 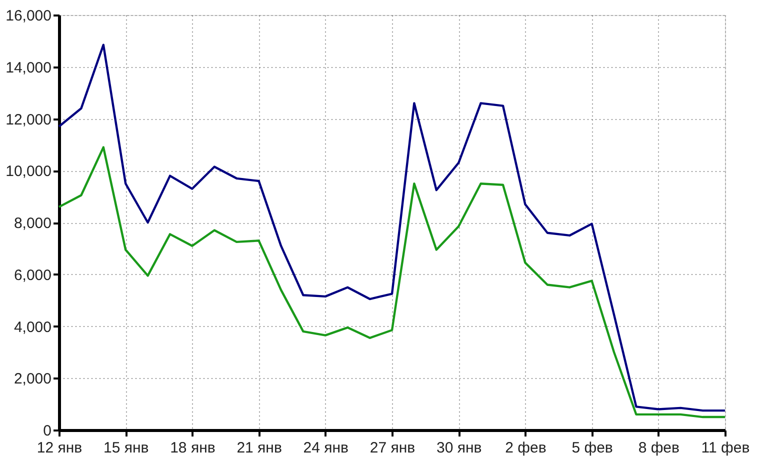 I want to click on x-tick-label: 12 янв, so click(x=59, y=448).